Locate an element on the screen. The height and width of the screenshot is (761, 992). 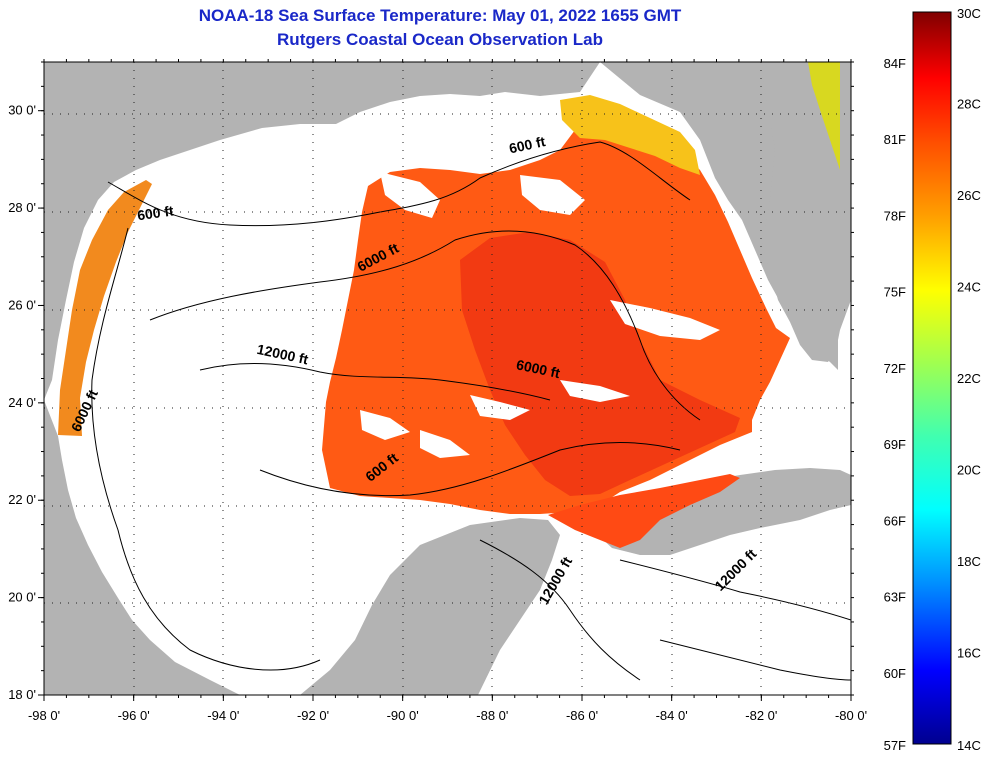
colorbar-fahrenheit-label: 63F is located at coordinates (895, 597).